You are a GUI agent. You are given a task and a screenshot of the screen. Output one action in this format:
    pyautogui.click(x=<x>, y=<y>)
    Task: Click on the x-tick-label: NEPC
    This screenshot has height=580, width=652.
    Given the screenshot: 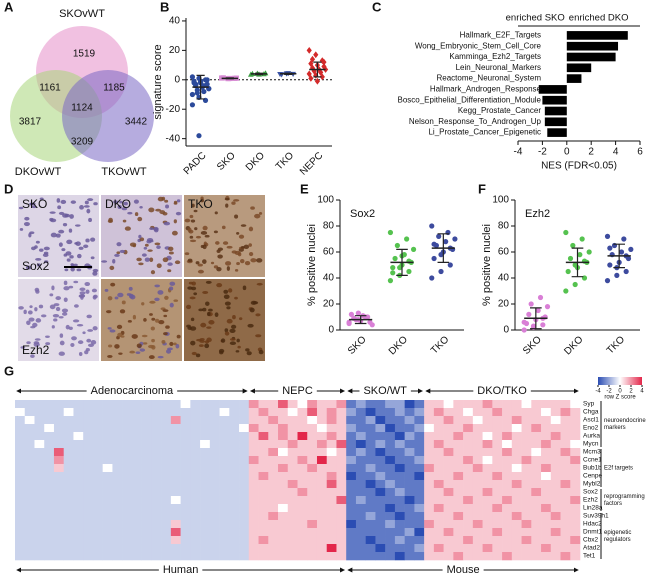 What is the action you would take?
    pyautogui.click(x=311, y=163)
    